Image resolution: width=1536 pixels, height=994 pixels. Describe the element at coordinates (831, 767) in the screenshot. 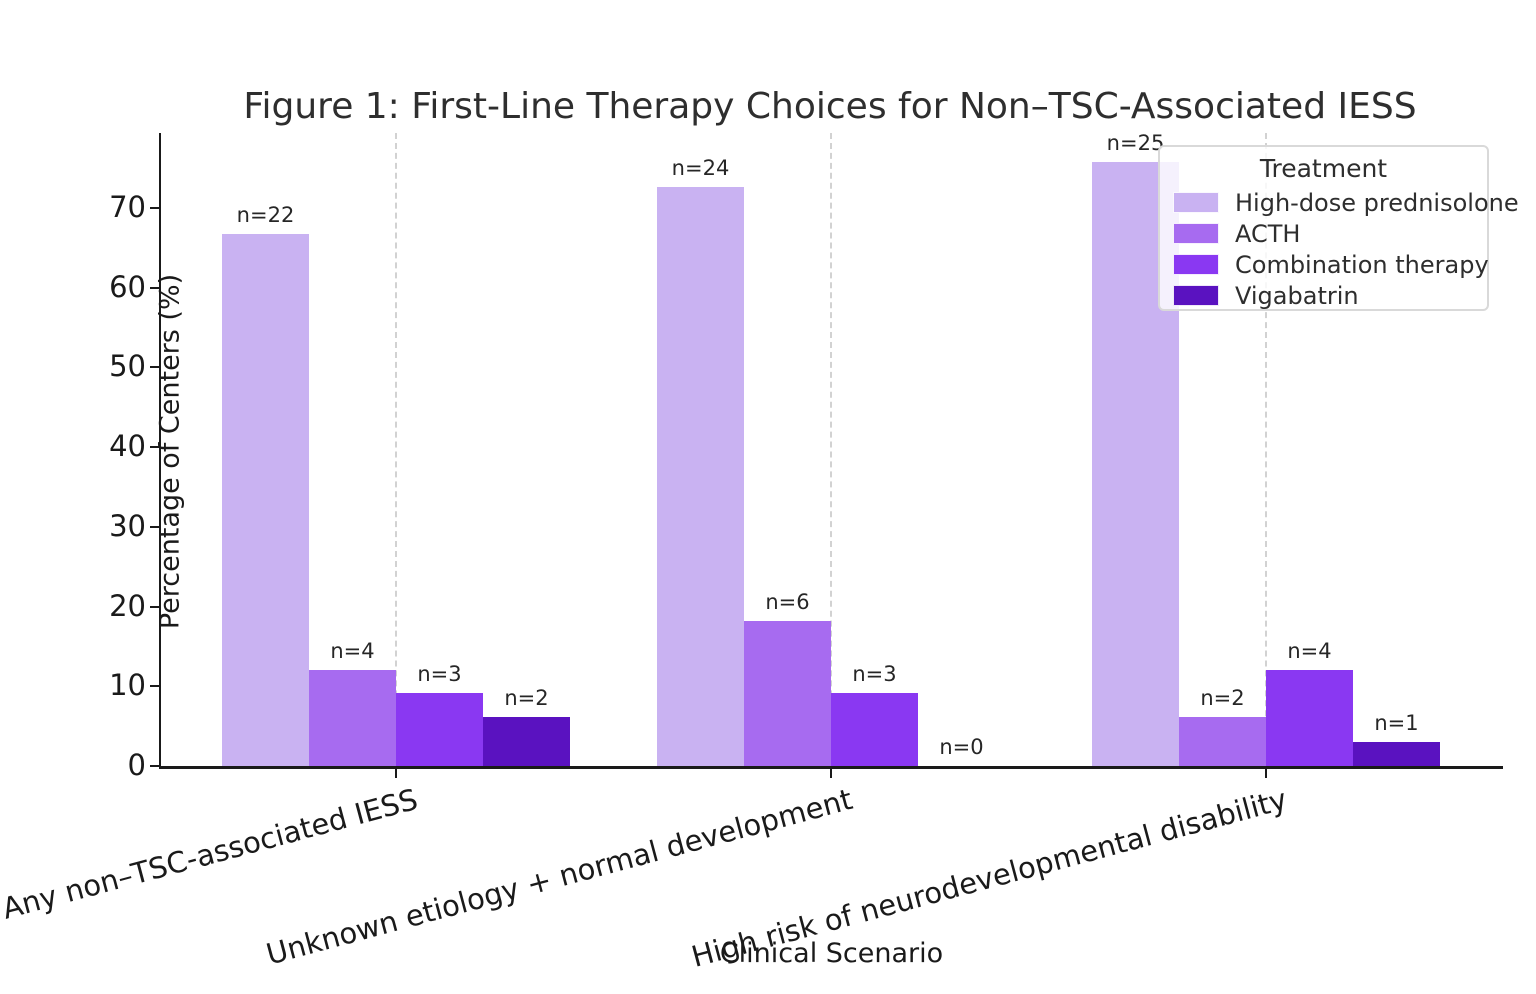

I see `x-axis-spine` at that location.